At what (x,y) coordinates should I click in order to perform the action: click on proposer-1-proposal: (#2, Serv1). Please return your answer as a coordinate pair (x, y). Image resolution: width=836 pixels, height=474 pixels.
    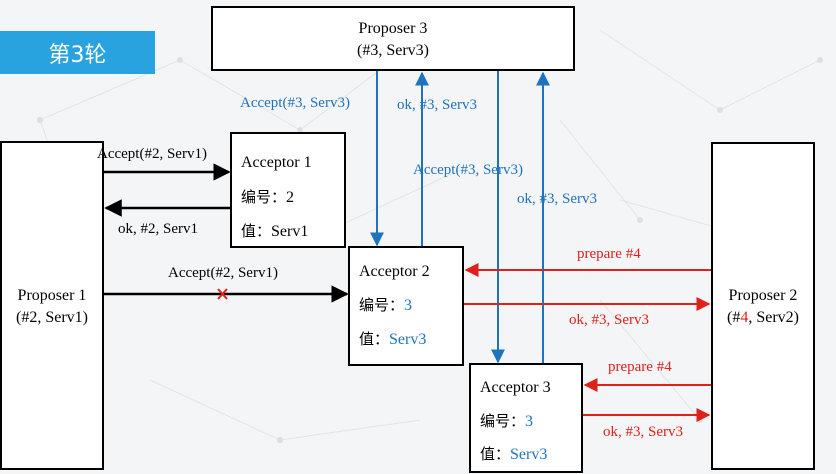
    Looking at the image, I should click on (52, 317).